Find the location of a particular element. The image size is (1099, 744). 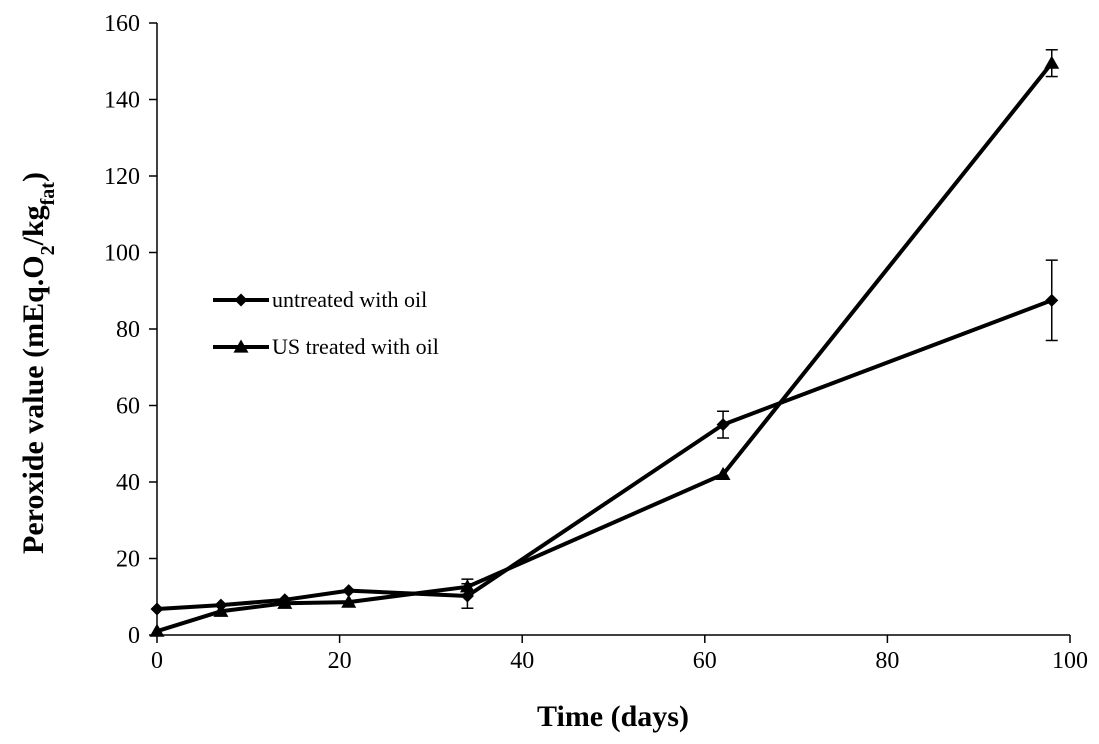

legend: untreated with oil US treated with oil is located at coordinates (326, 323).